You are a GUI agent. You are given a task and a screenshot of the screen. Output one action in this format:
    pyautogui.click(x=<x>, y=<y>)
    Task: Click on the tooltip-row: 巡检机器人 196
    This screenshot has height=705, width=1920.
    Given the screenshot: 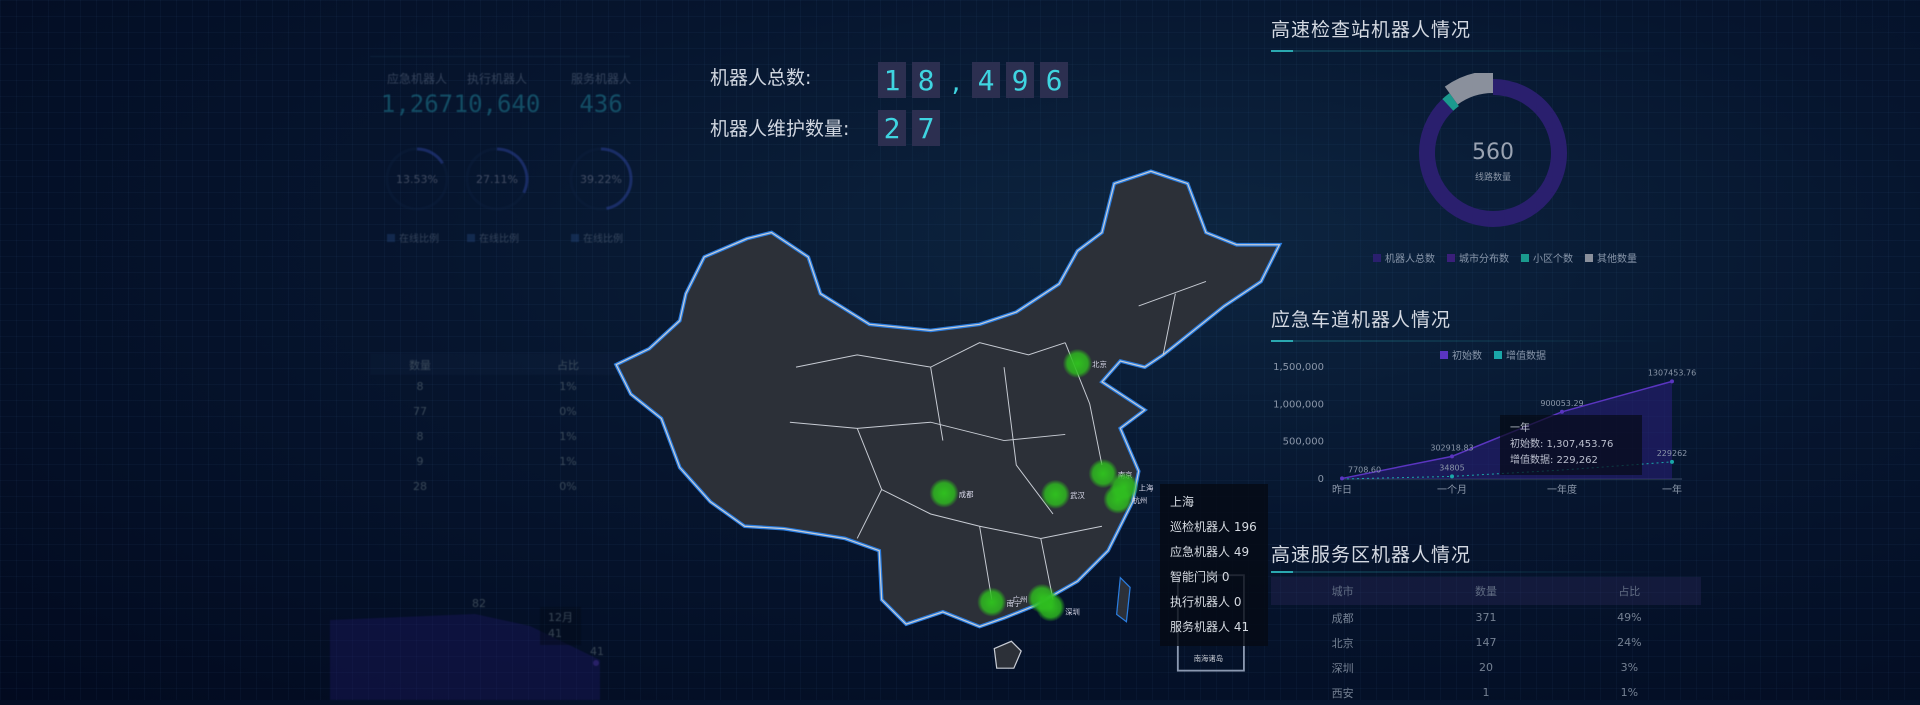 What is the action you would take?
    pyautogui.click(x=1213, y=527)
    